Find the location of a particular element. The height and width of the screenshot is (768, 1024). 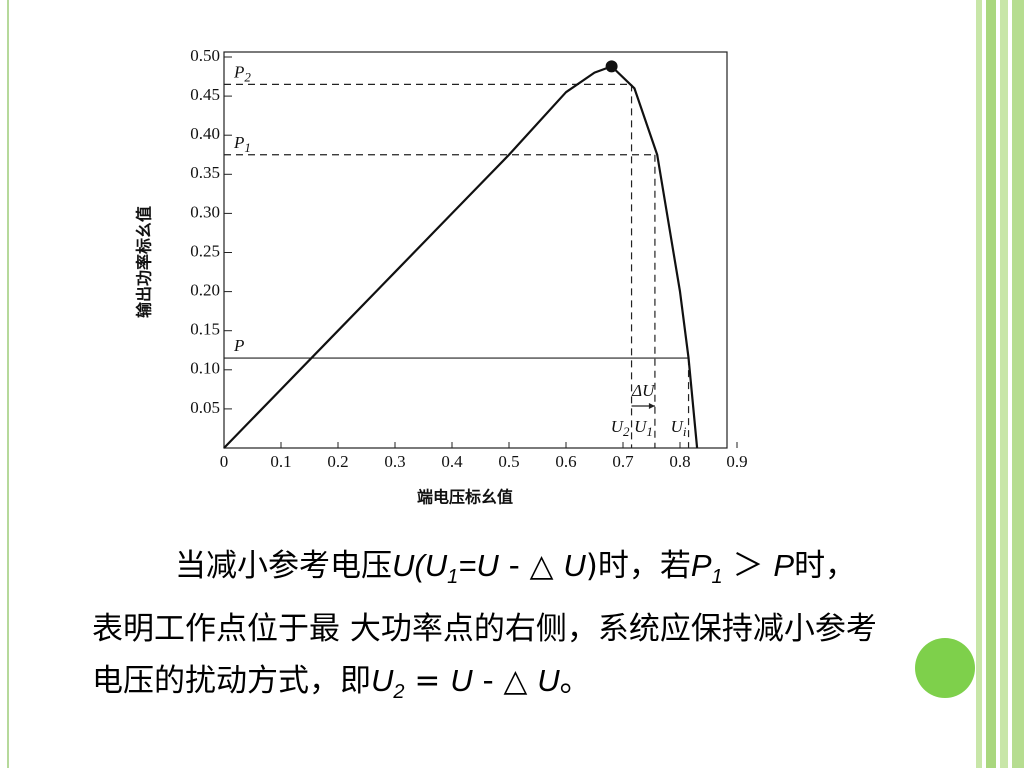

level-label-sub: 2 is located at coordinates (247, 76).